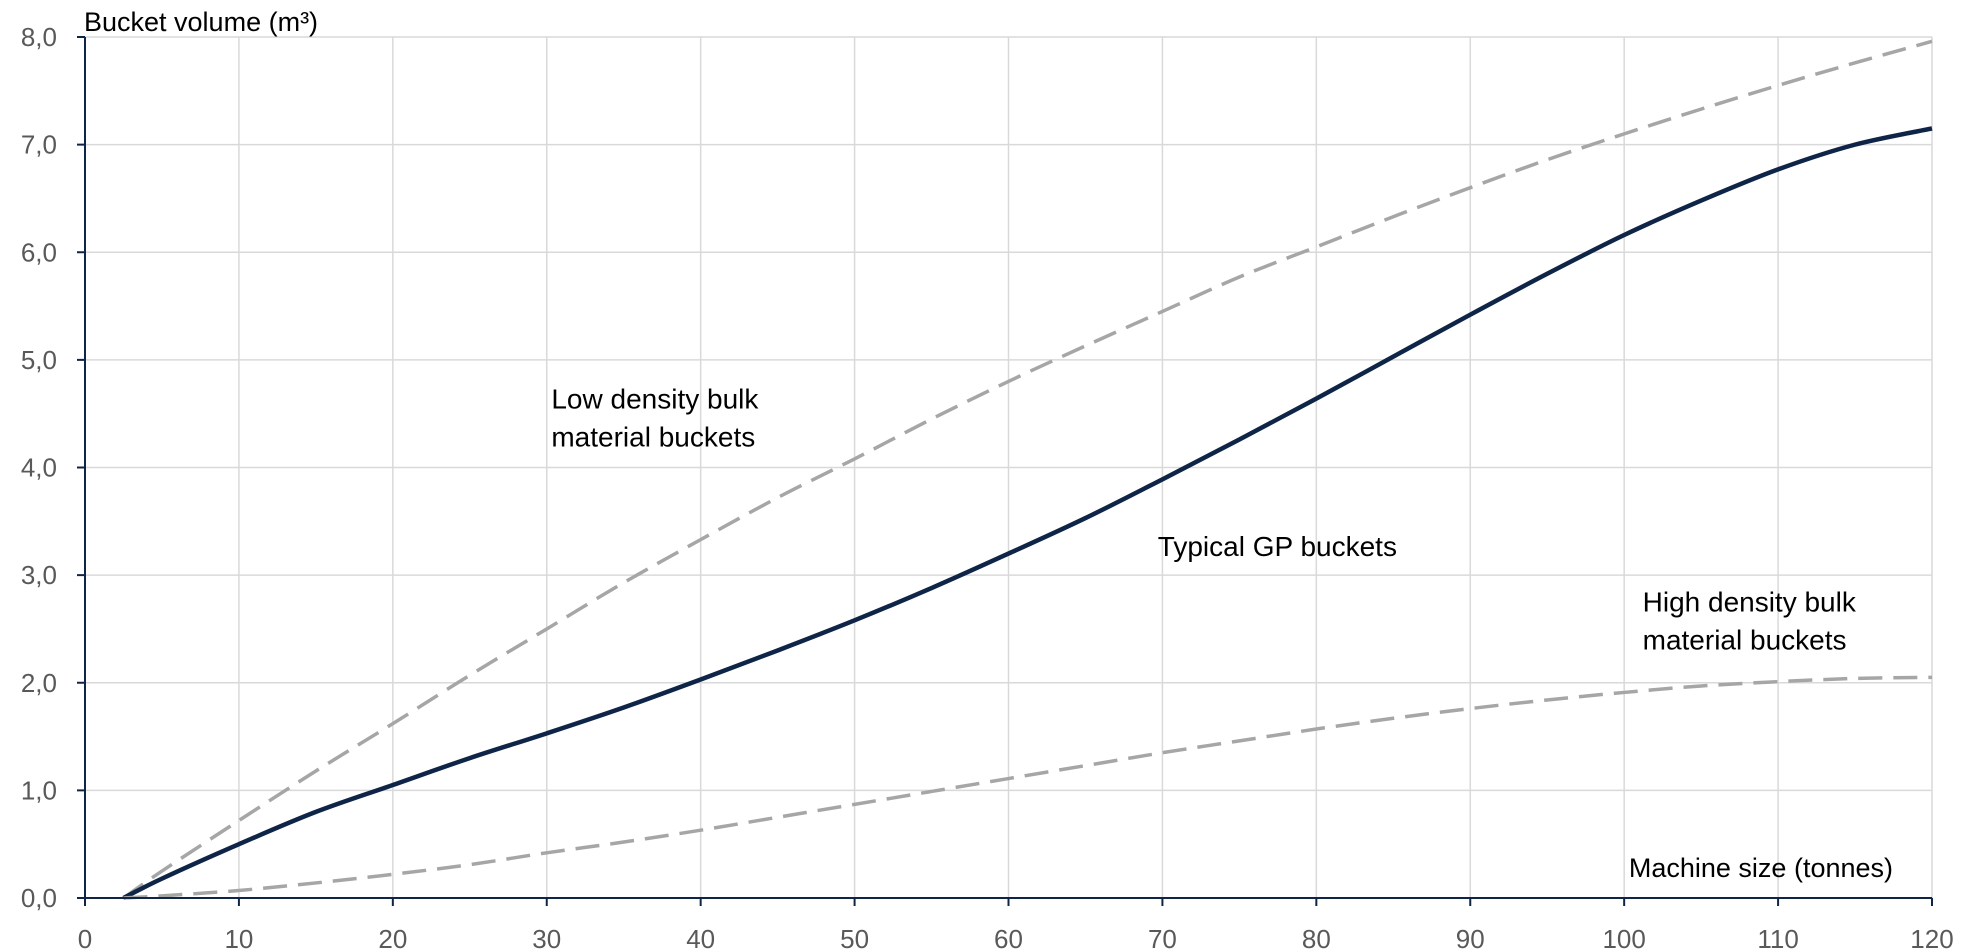 The image size is (1974, 951). Describe the element at coordinates (1316, 937) in the screenshot. I see `x-tick-label: 80` at that location.